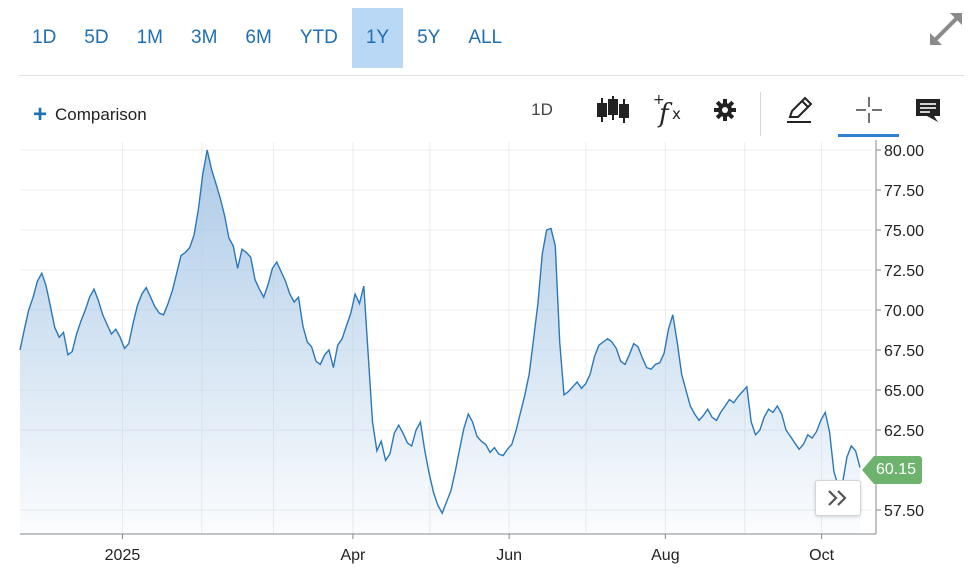 The height and width of the screenshot is (572, 972). I want to click on range-button-3m: 3M, so click(204, 37).